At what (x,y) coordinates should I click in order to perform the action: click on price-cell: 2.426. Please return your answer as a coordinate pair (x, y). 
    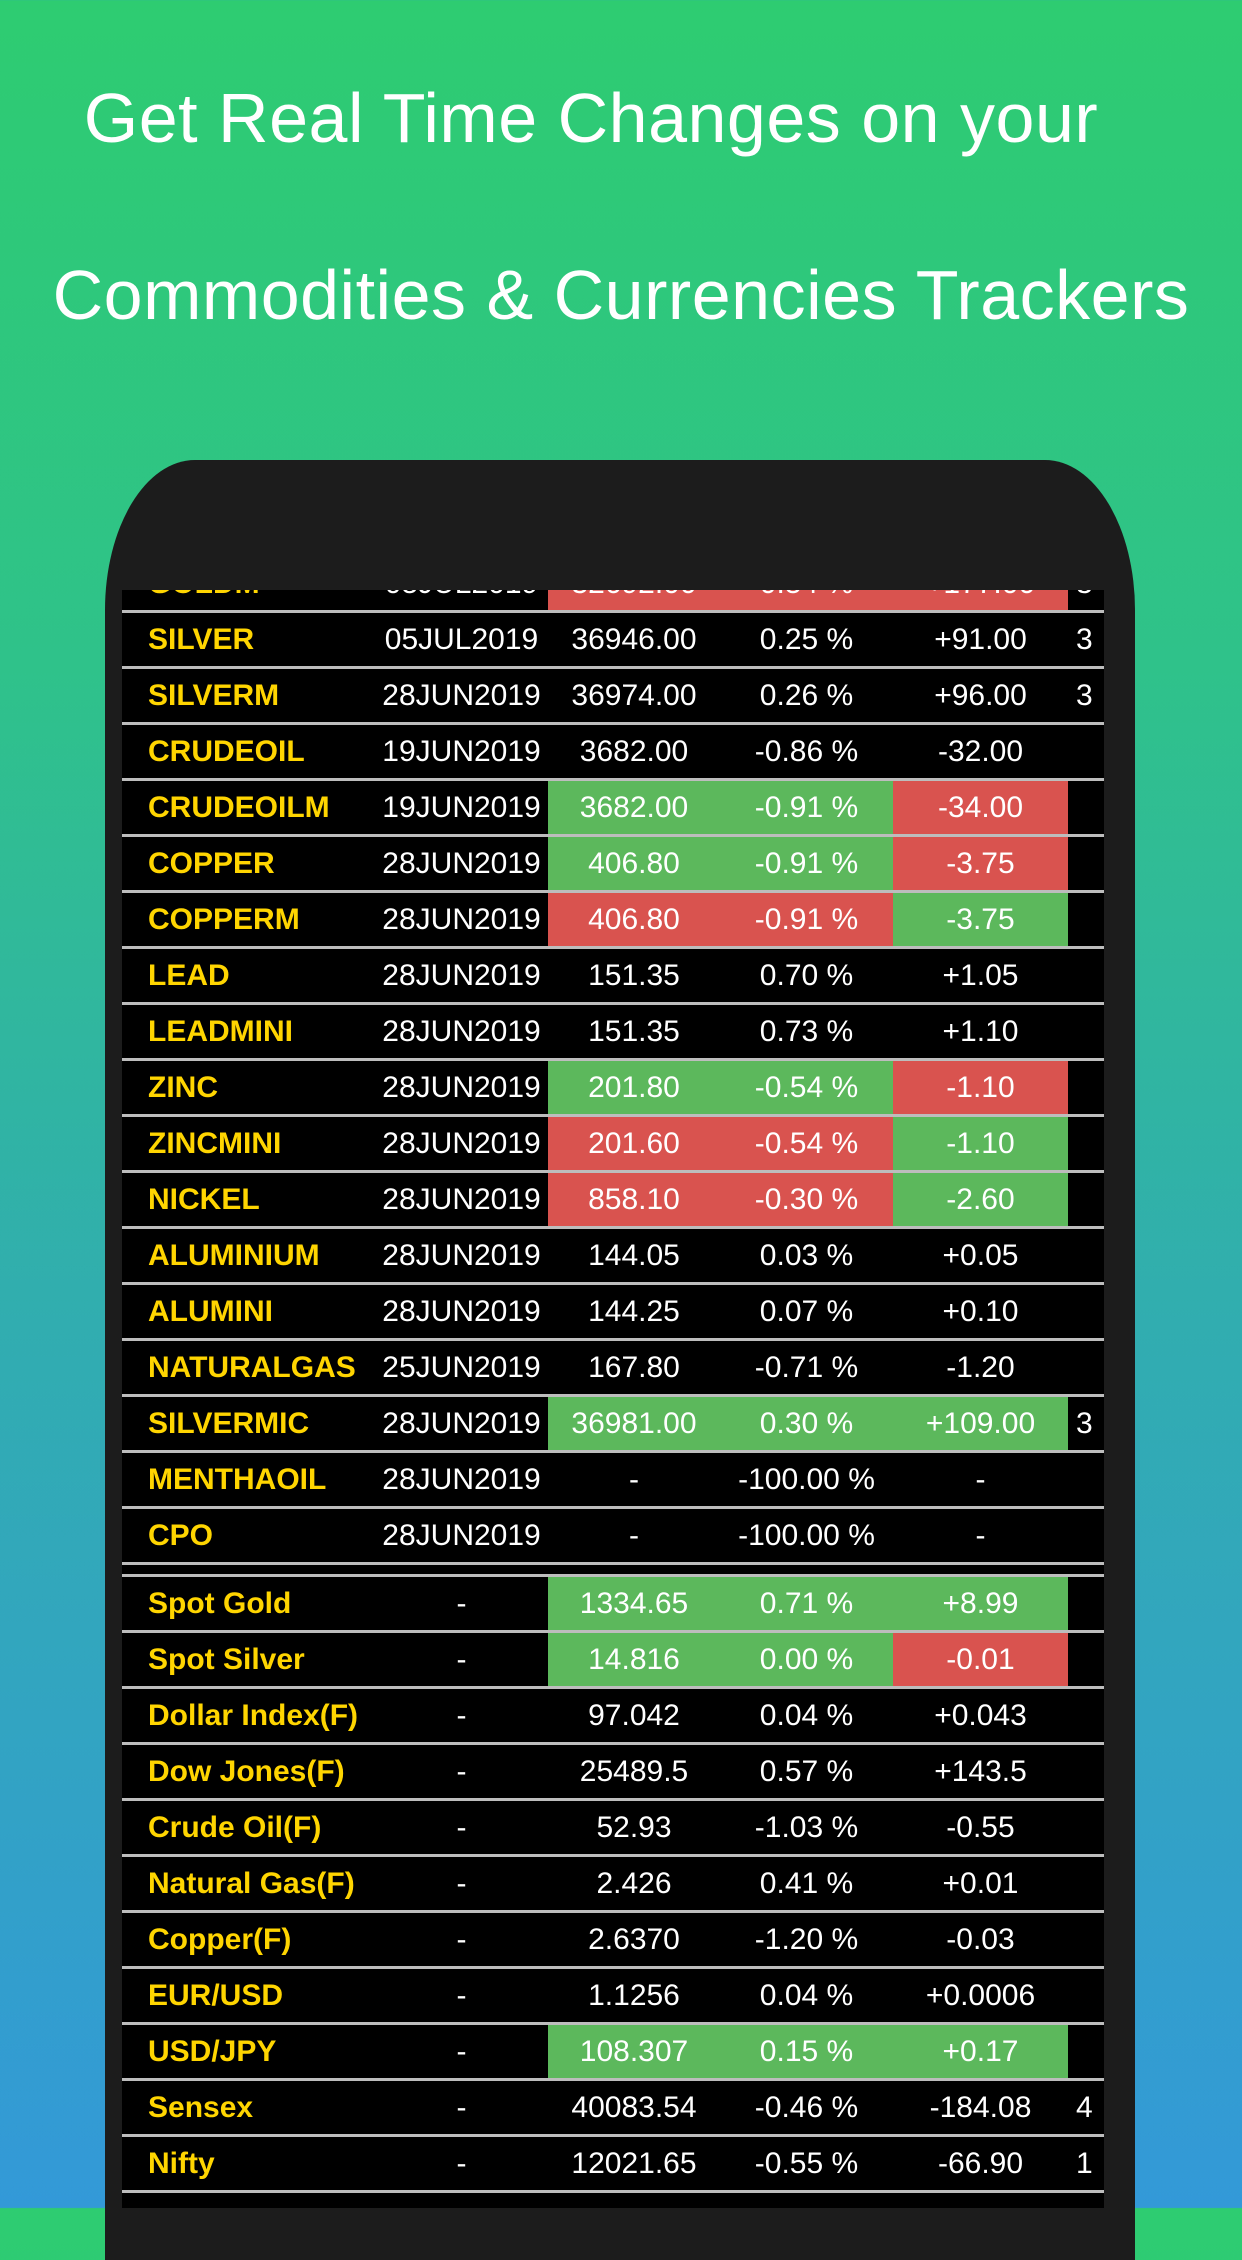
    Looking at the image, I should click on (634, 1883).